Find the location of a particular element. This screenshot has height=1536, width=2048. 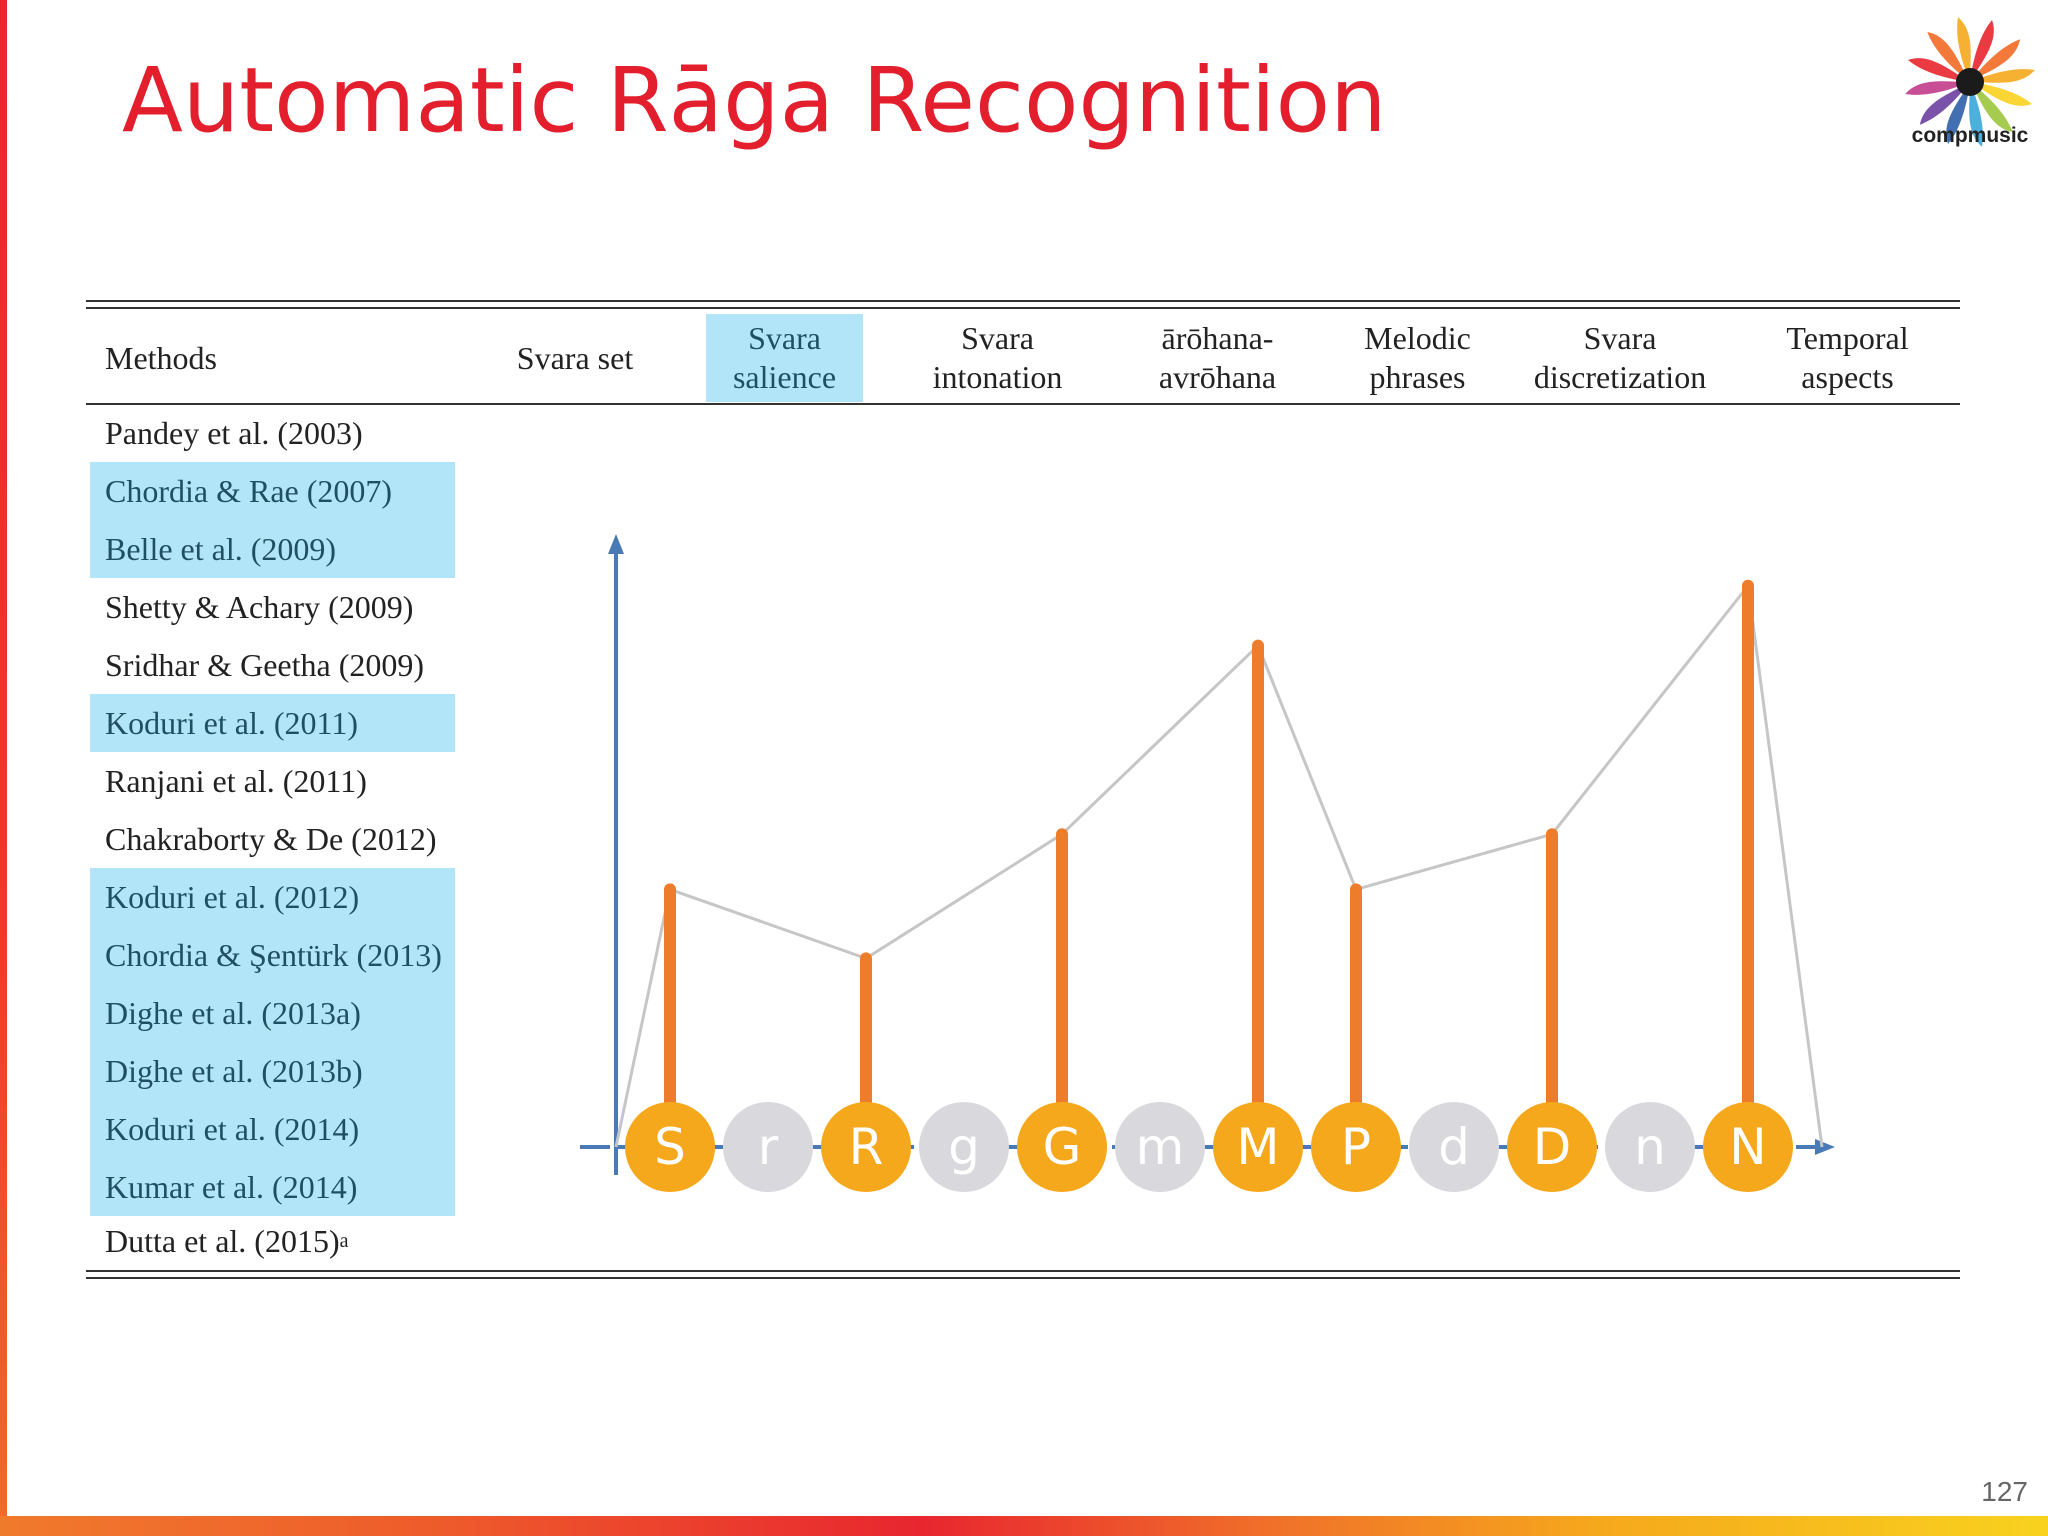

method-row: Chordia & Rae (2007) is located at coordinates (272, 491).